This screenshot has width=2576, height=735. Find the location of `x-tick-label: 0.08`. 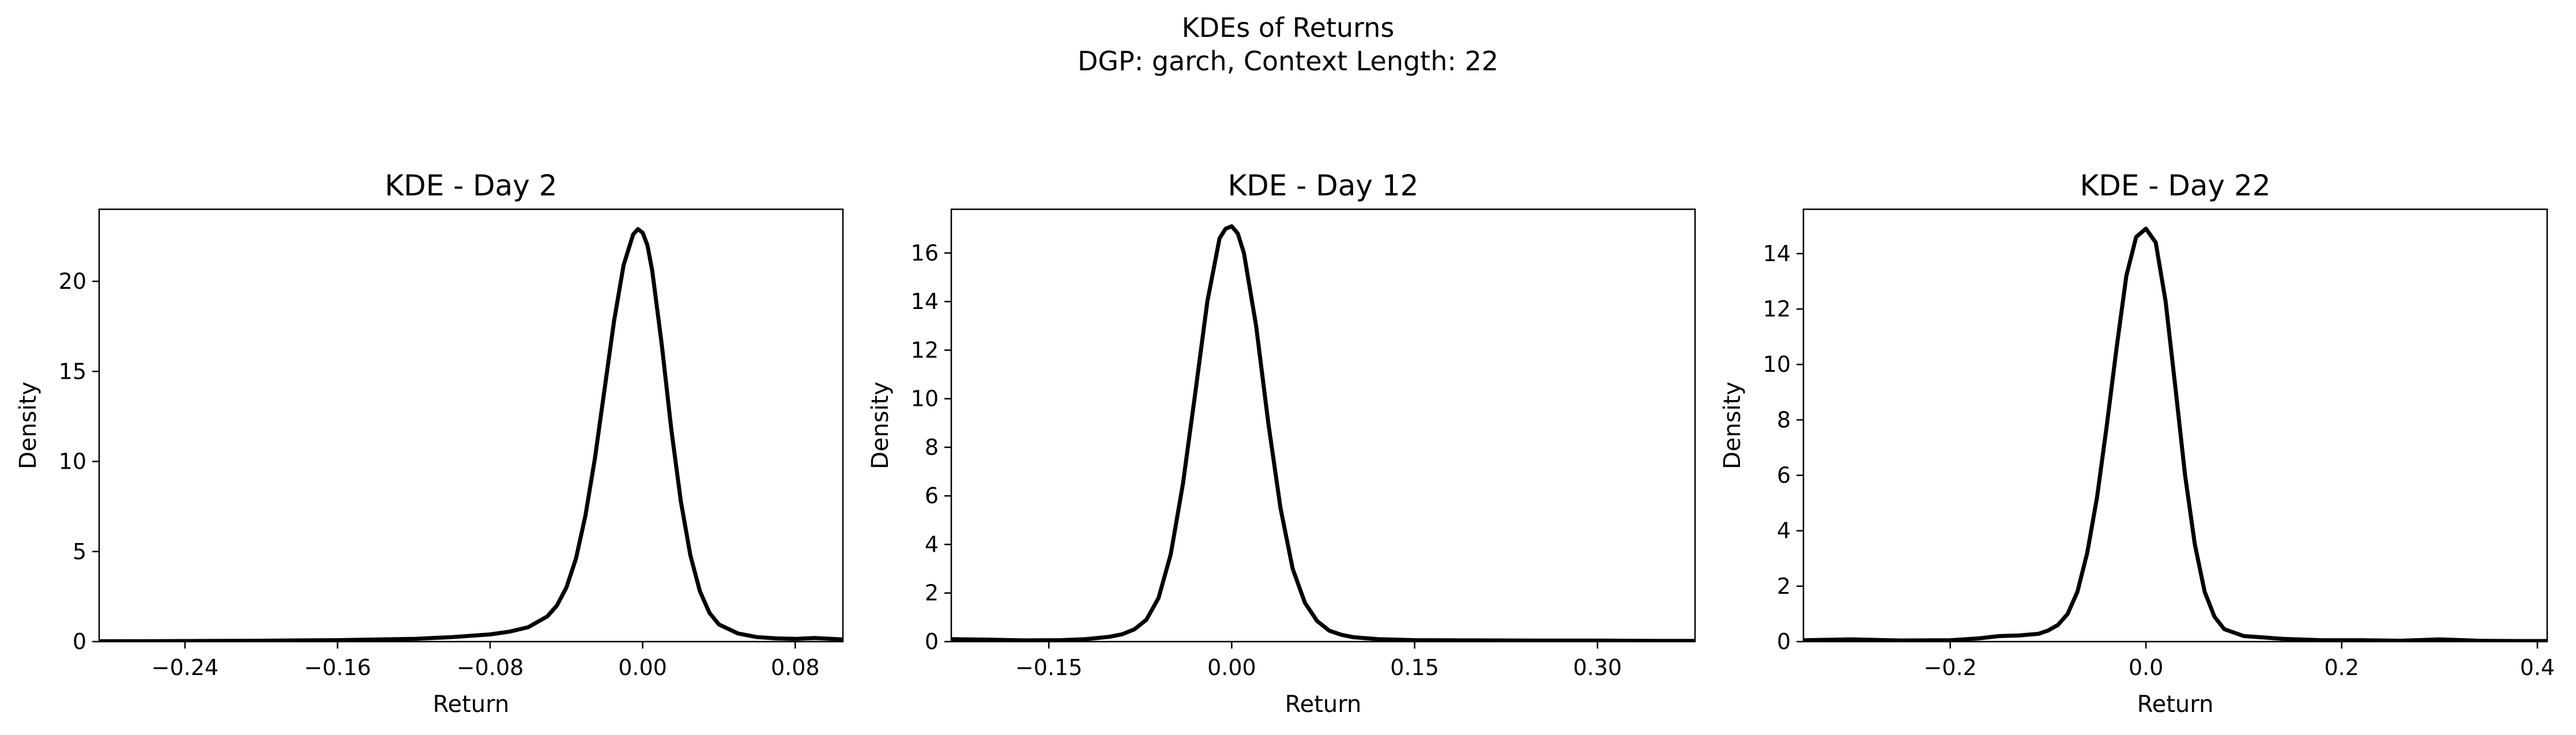

x-tick-label: 0.08 is located at coordinates (795, 667).